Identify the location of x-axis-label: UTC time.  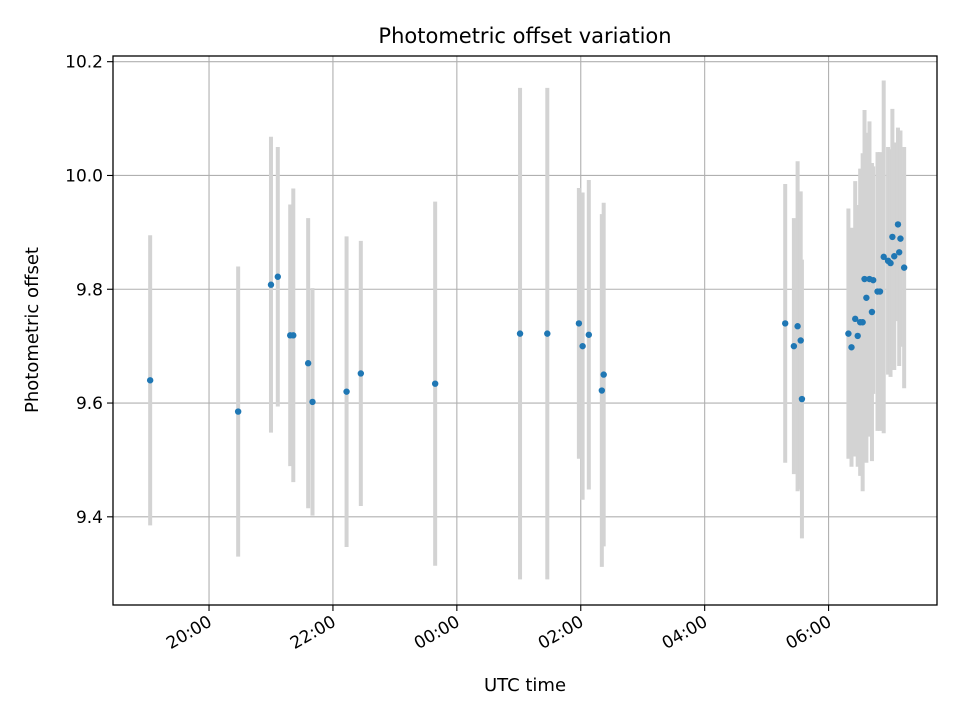
(525, 685).